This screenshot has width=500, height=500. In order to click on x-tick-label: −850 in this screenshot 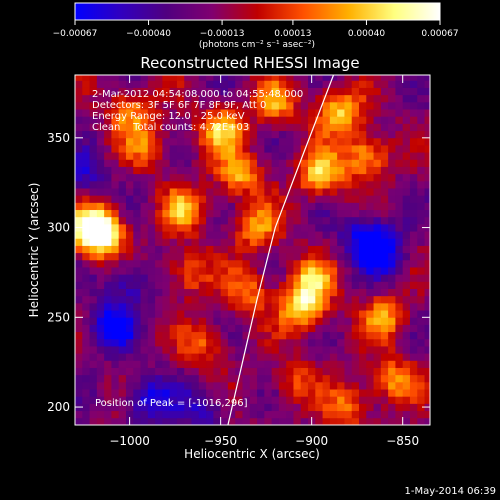, I will do `click(402, 441)`.